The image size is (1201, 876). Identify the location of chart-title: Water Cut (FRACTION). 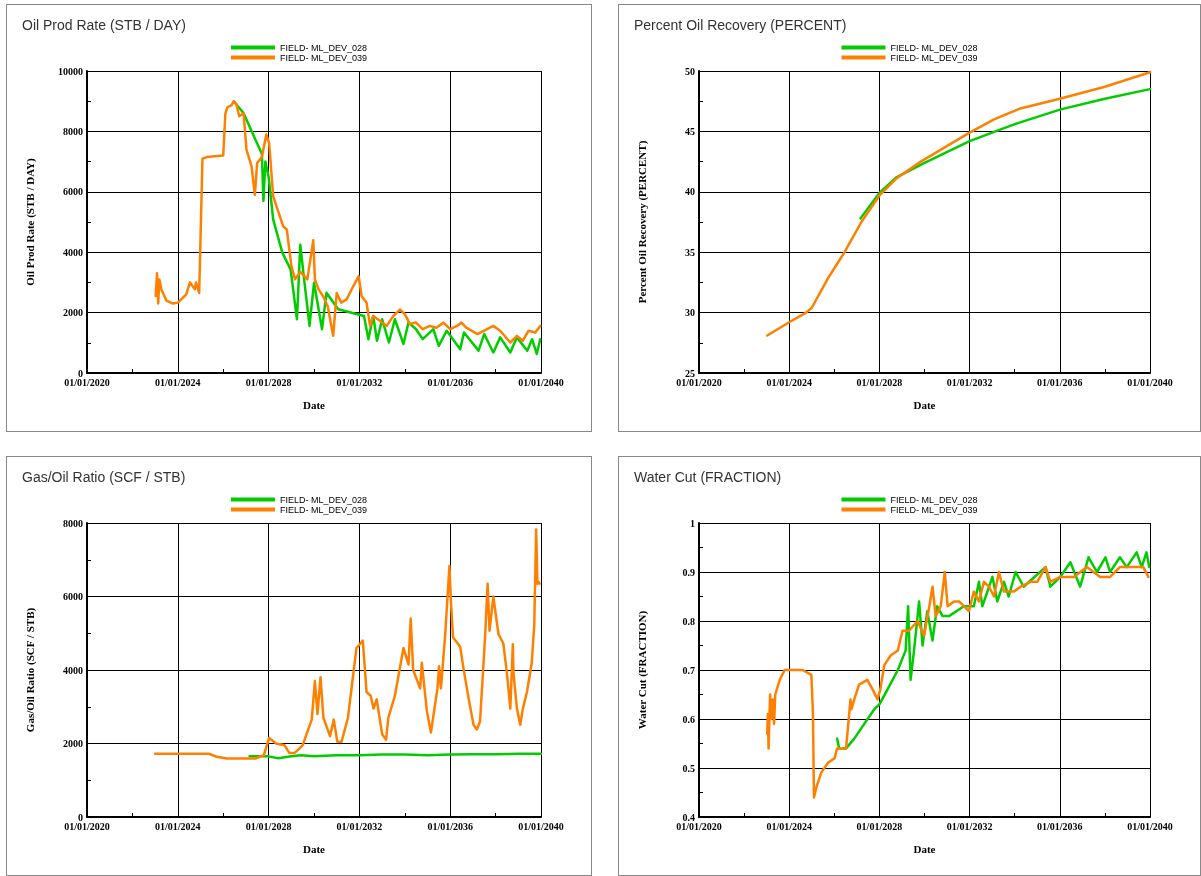
(708, 477).